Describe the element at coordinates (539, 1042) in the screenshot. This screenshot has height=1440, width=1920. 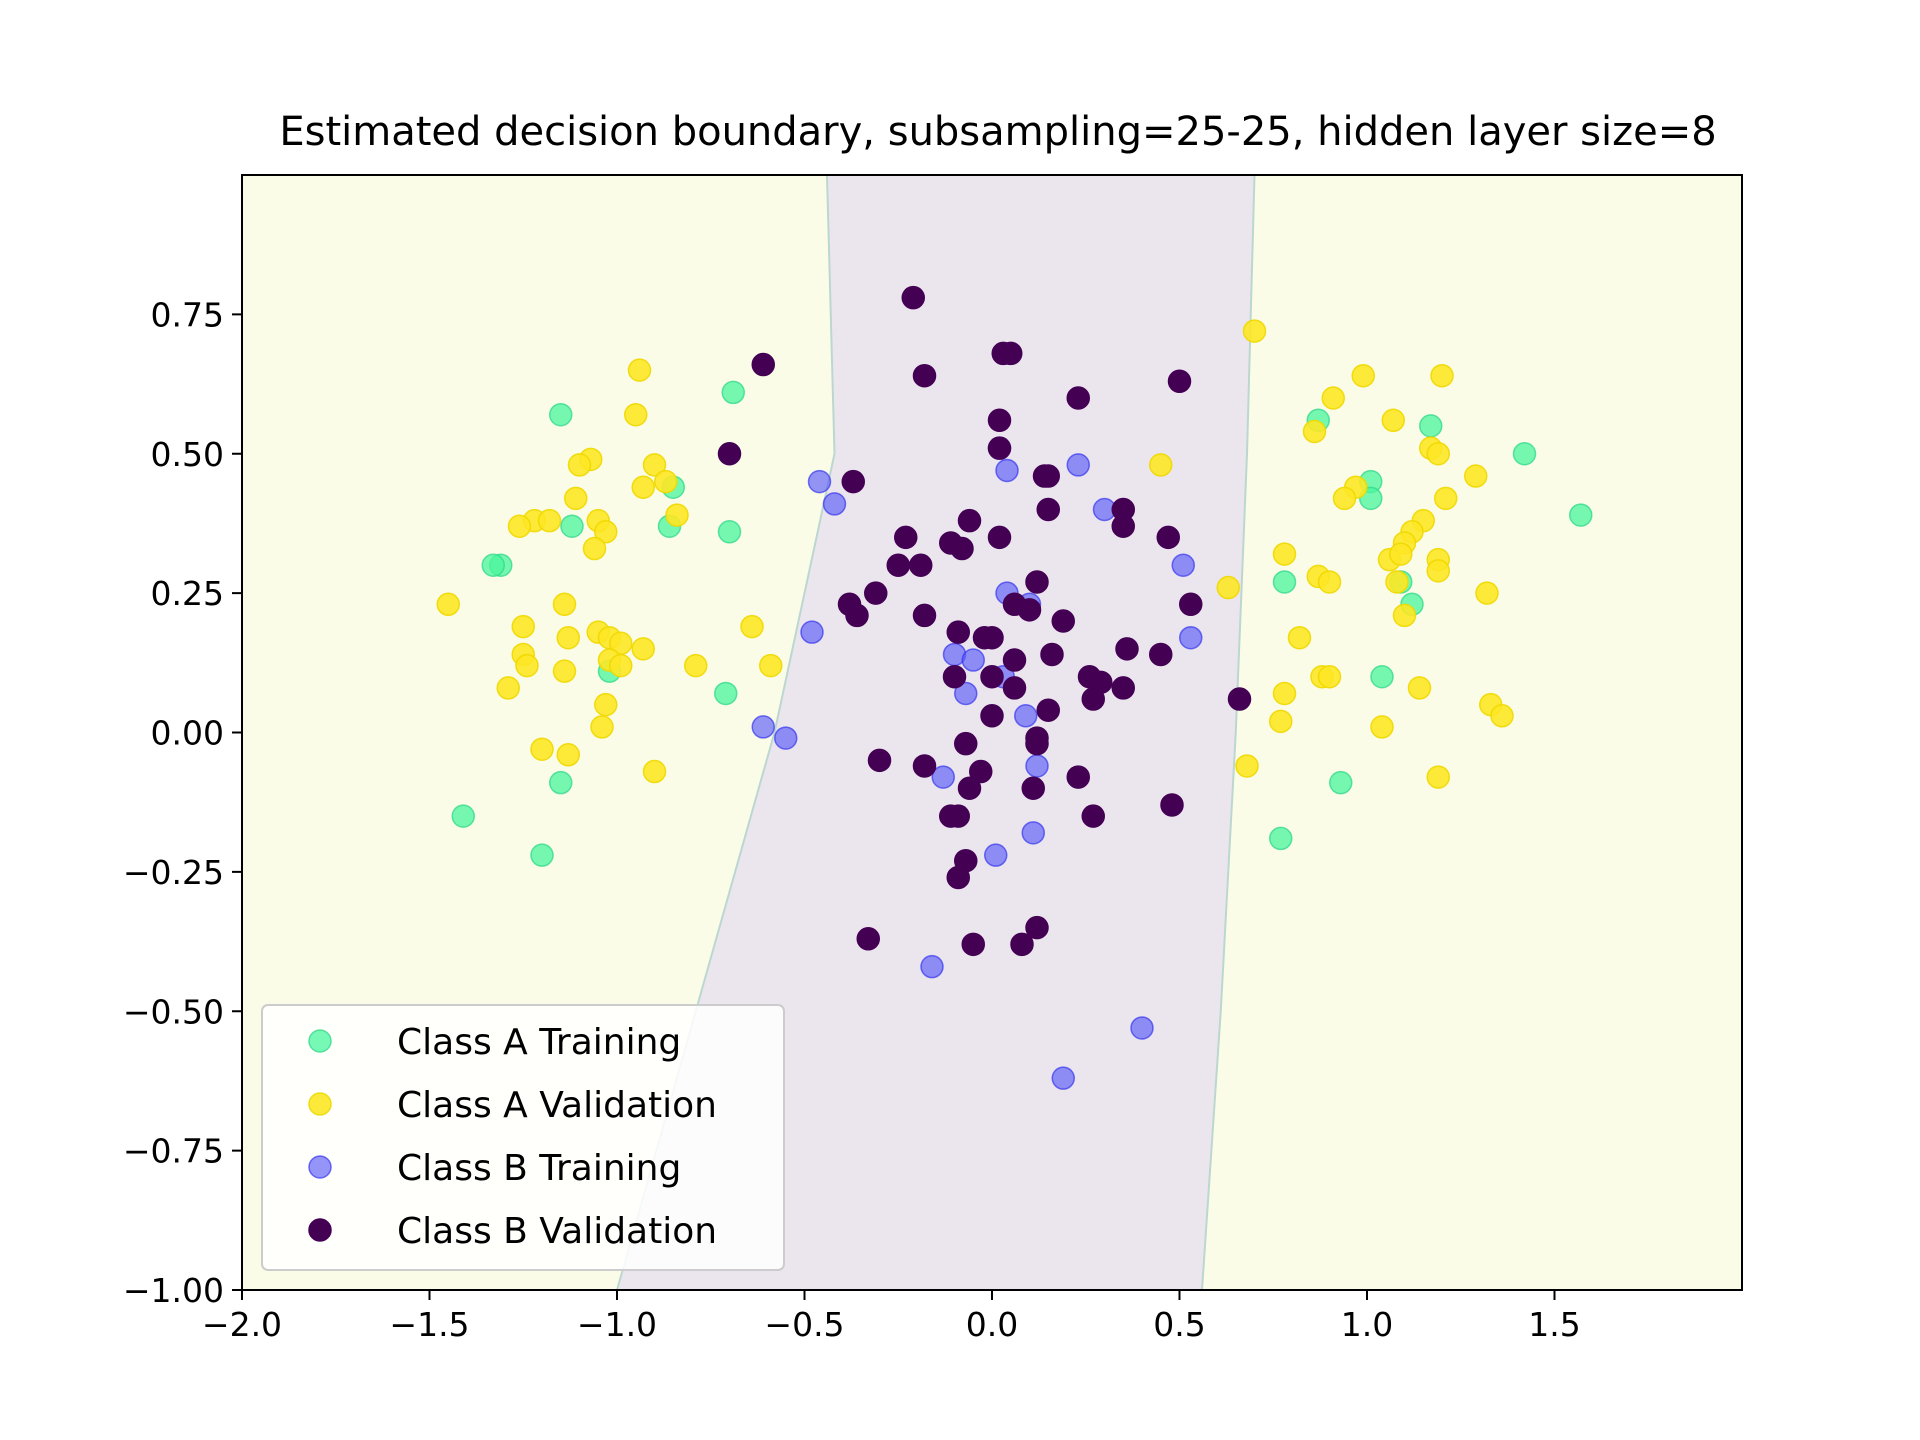
I see `legend-label: Class A Training` at that location.